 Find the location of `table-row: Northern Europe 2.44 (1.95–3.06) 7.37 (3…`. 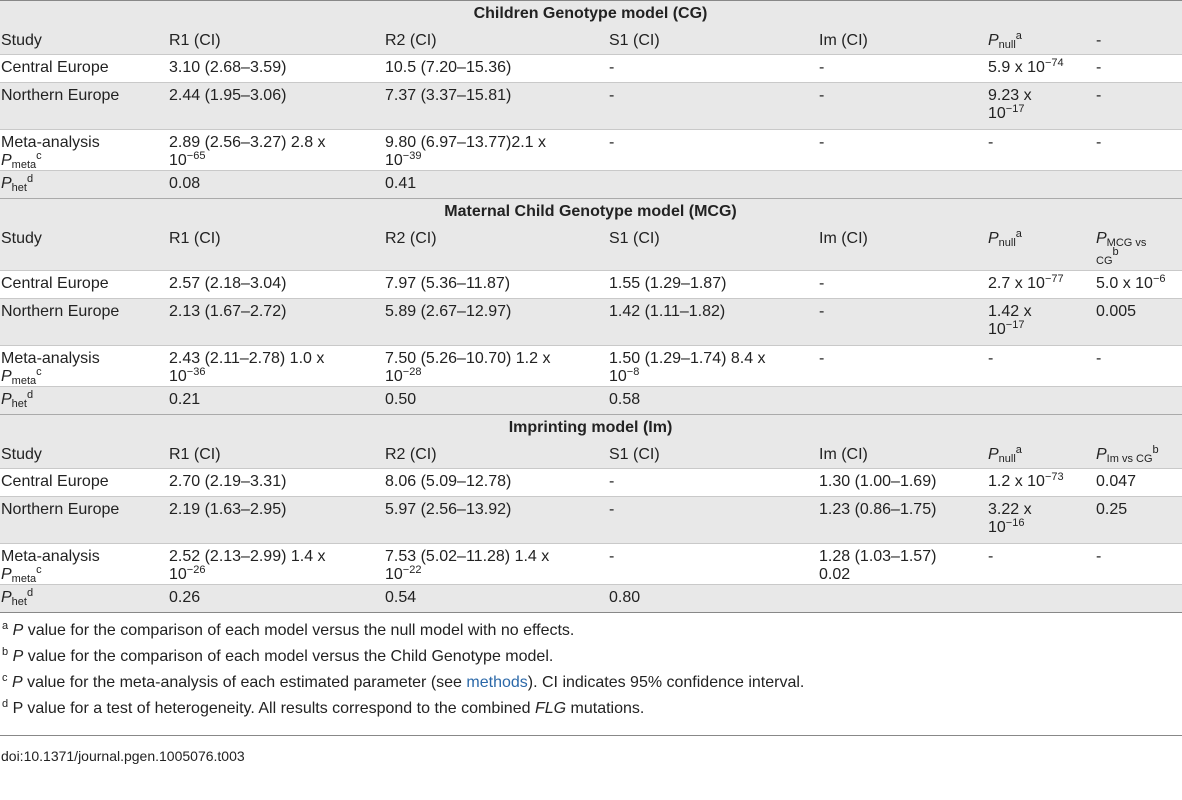

table-row: Northern Europe 2.44 (1.95–3.06) 7.37 (3… is located at coordinates (591, 106).